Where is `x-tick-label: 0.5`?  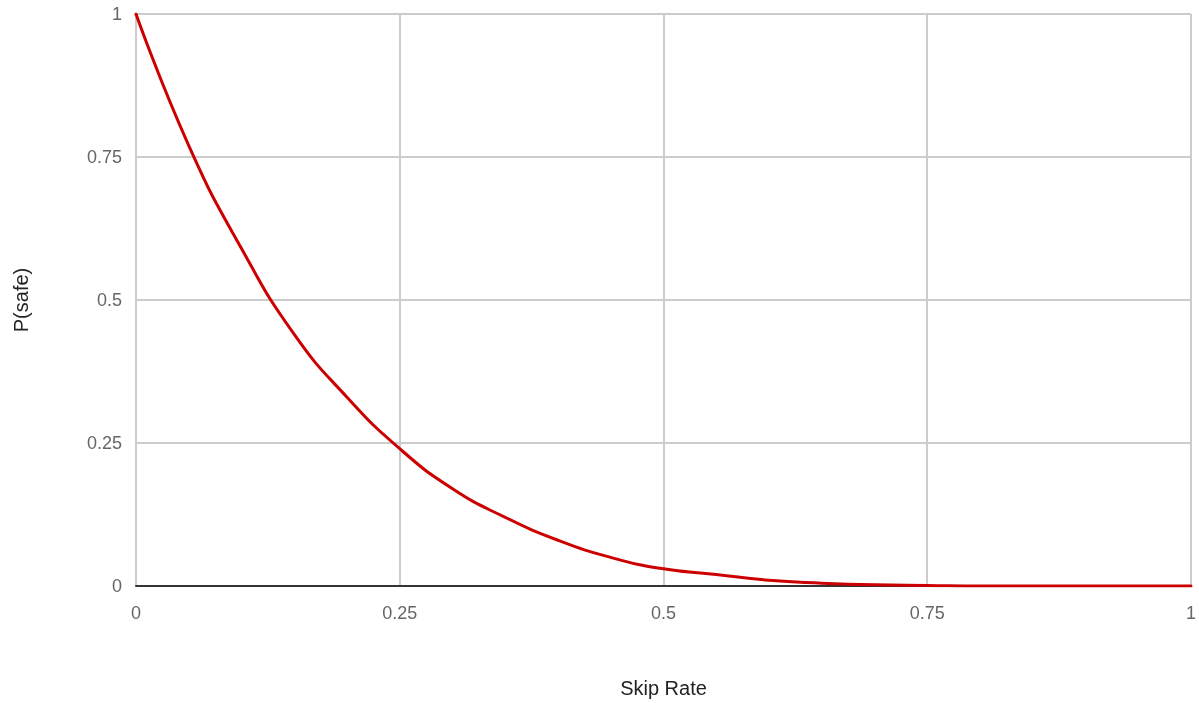 x-tick-label: 0.5 is located at coordinates (663, 613).